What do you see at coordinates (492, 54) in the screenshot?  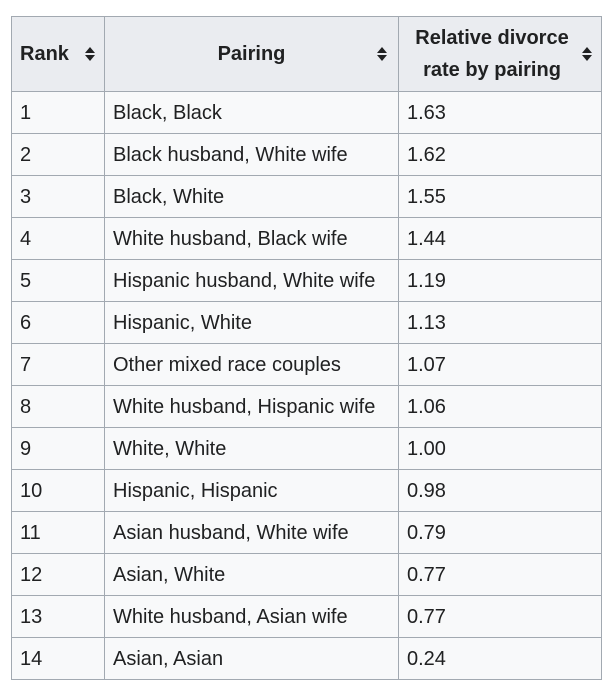 I see `column-header-rate-label: Relative divorce rate by pairing` at bounding box center [492, 54].